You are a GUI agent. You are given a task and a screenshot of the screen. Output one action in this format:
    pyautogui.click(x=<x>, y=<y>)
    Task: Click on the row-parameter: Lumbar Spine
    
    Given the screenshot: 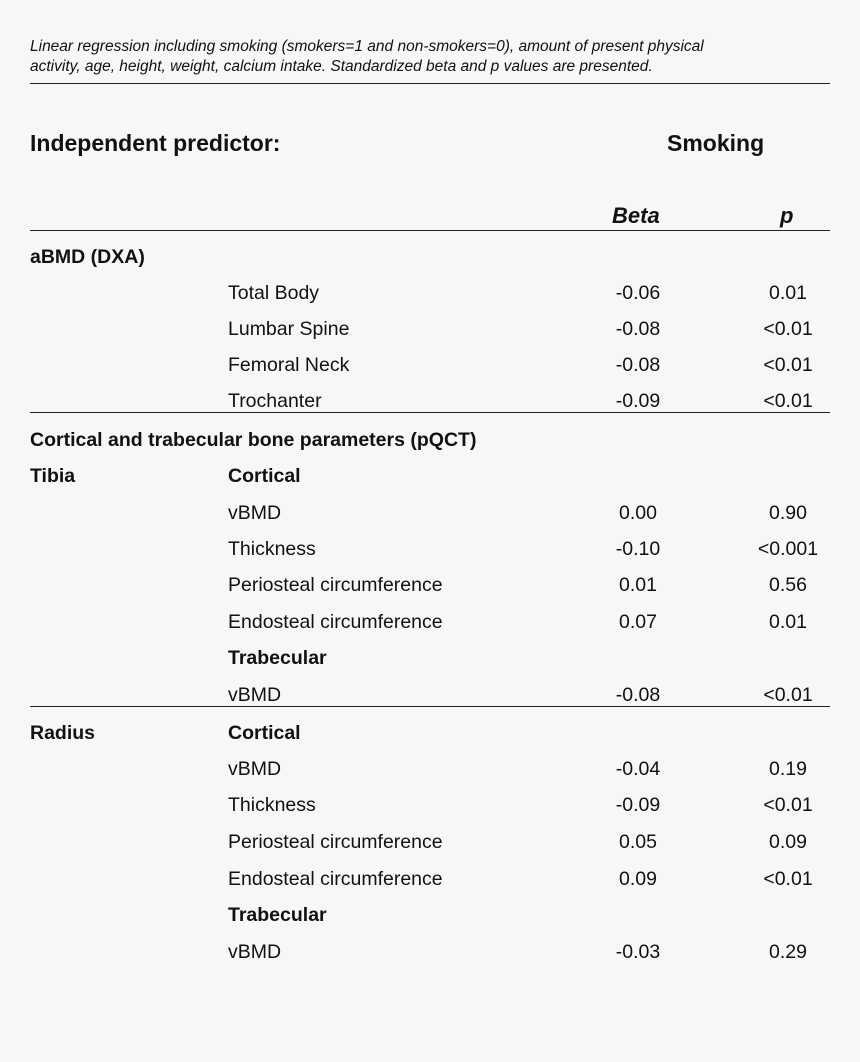 What is the action you would take?
    pyautogui.click(x=289, y=329)
    